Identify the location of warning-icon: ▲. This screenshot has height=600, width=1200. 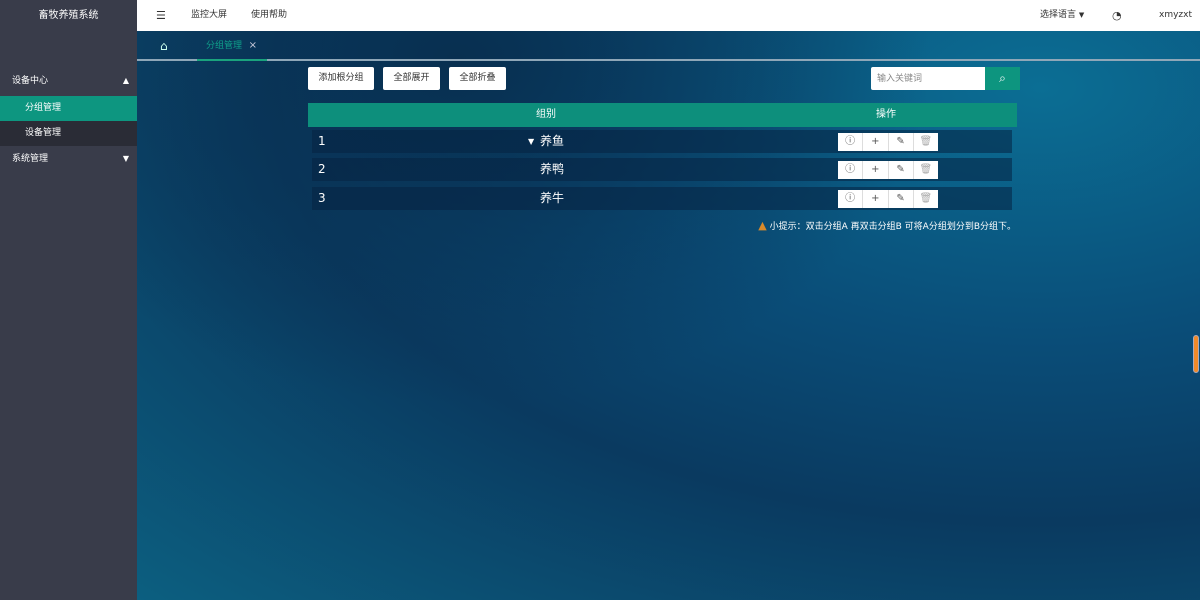
(762, 225).